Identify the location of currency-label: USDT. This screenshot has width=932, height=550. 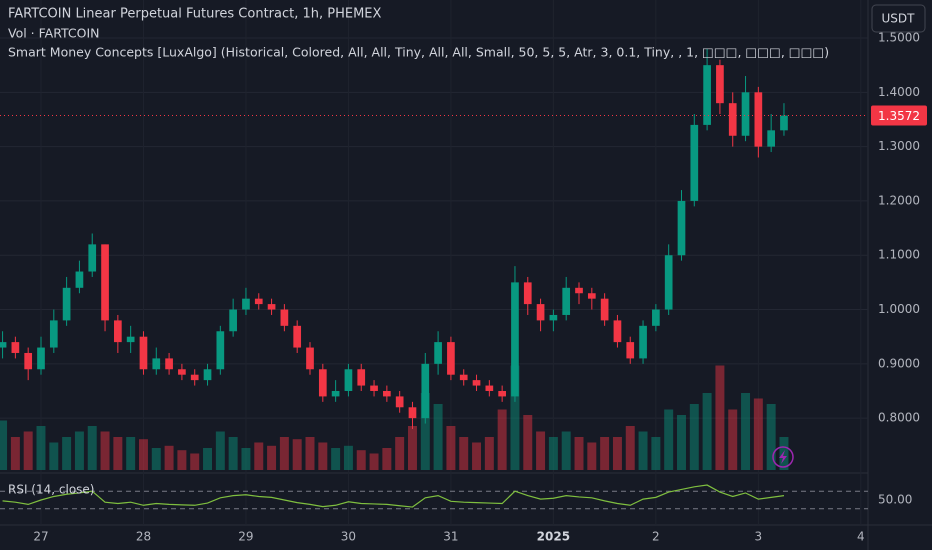
(899, 19).